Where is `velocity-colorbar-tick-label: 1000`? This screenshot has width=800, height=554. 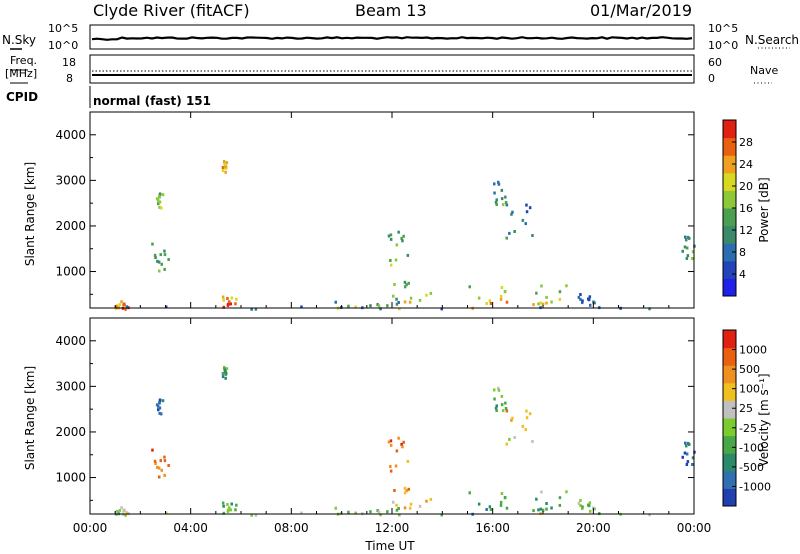 velocity-colorbar-tick-label: 1000 is located at coordinates (753, 350).